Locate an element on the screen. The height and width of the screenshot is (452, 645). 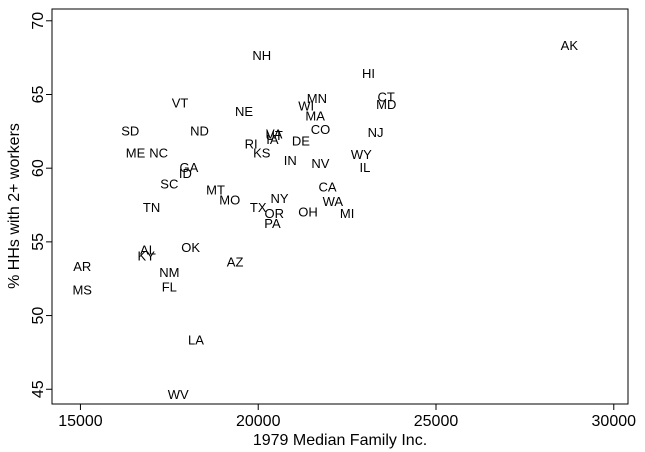
data-point-label: CO is located at coordinates (321, 129).